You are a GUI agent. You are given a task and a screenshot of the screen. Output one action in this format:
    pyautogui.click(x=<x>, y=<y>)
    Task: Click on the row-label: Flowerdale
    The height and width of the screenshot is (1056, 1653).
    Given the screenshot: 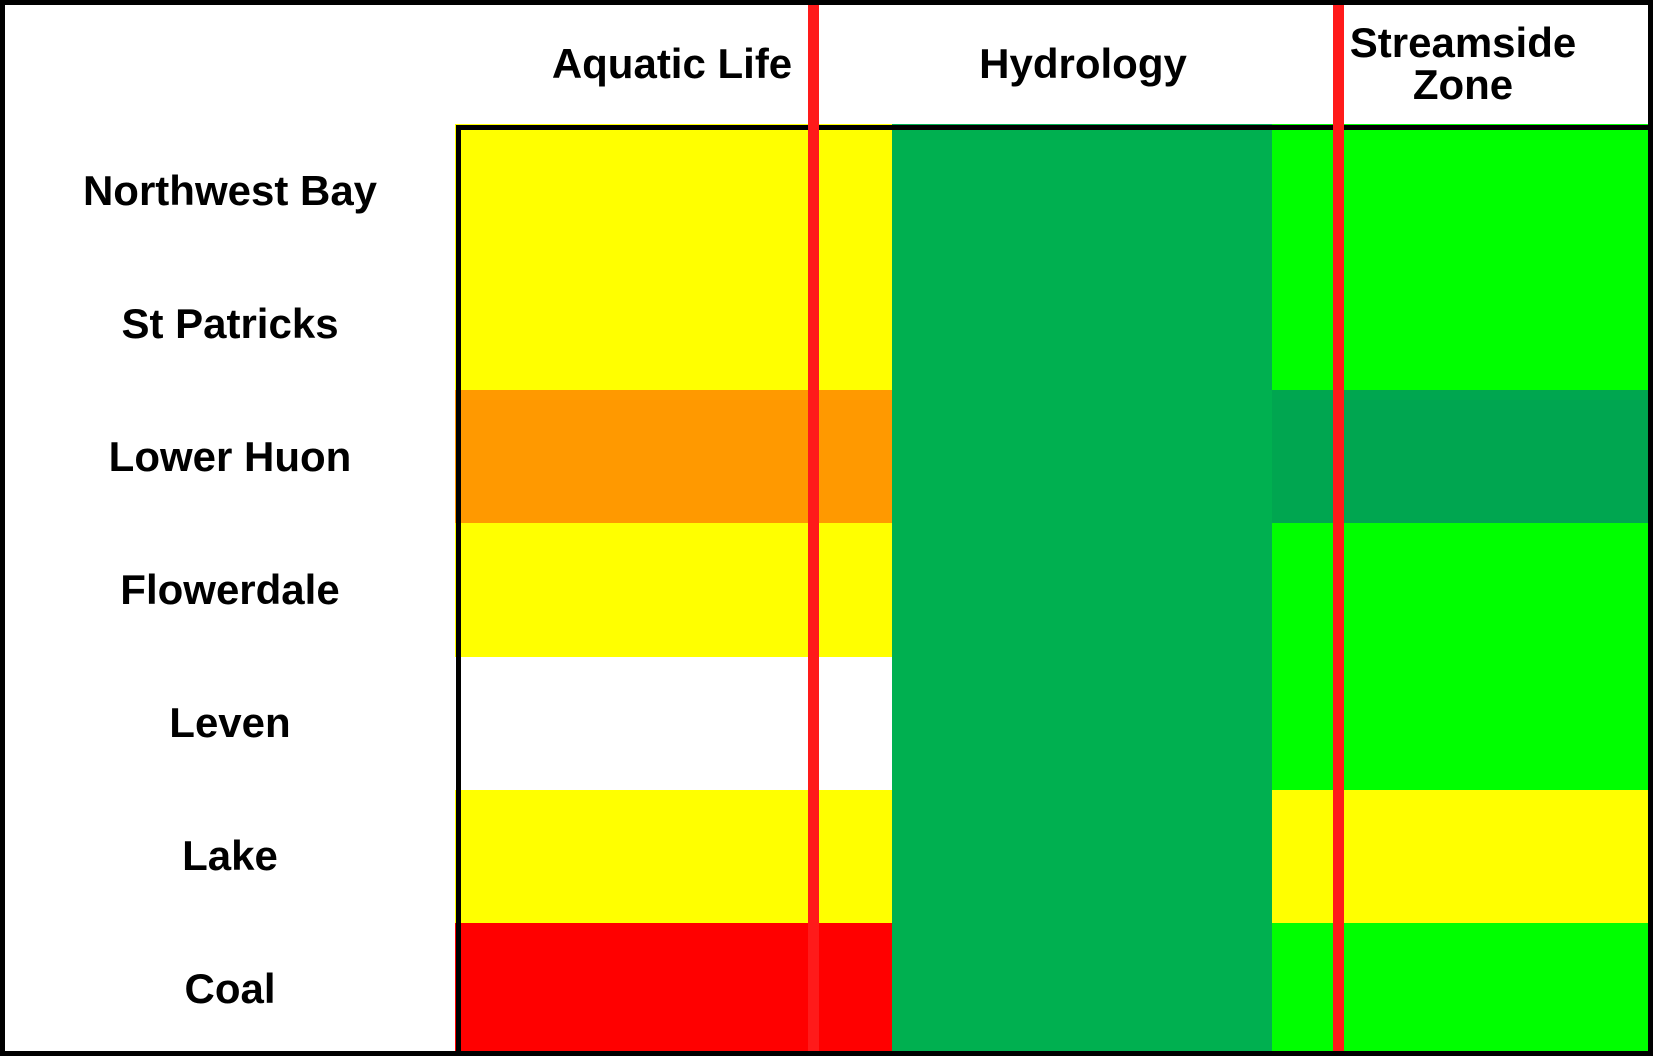 What is the action you would take?
    pyautogui.click(x=230, y=589)
    